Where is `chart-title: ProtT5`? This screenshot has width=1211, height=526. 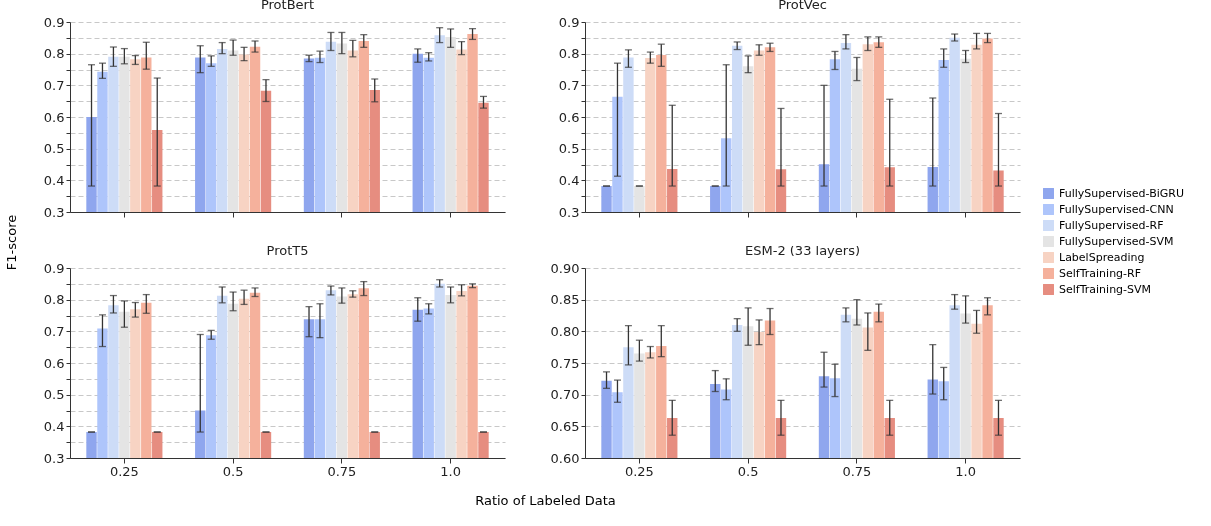 chart-title: ProtT5 is located at coordinates (287, 250).